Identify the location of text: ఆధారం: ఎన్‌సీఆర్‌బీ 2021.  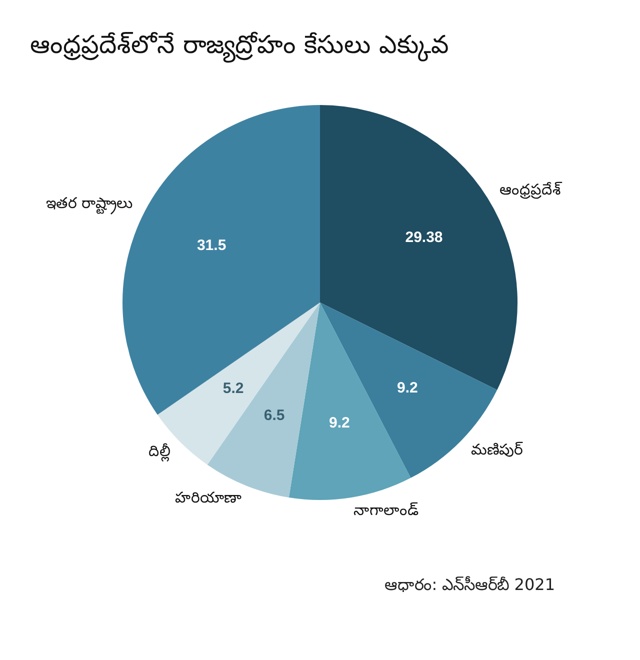
(469, 585).